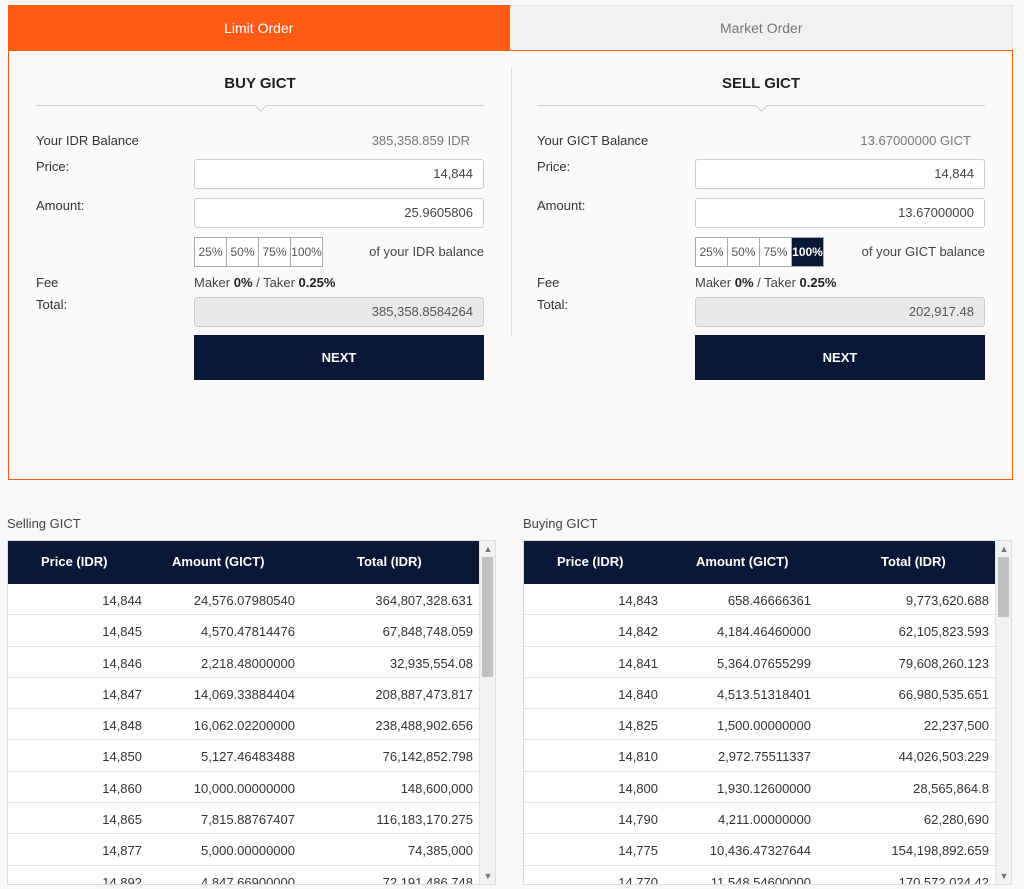  I want to click on selling-col-price: Price (IDR), so click(74, 561).